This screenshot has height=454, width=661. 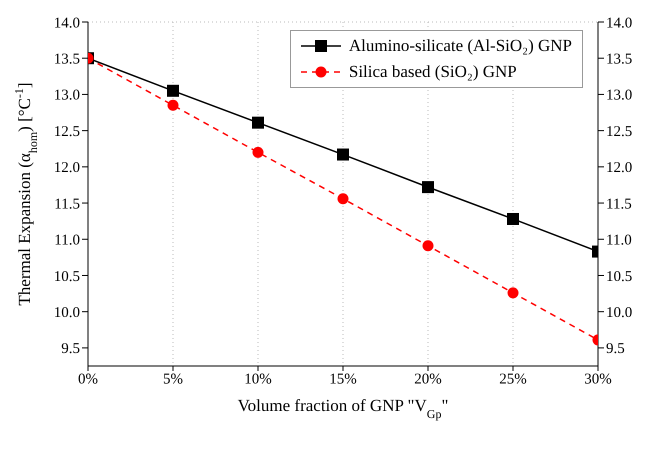 What do you see at coordinates (513, 380) in the screenshot?
I see `x-tick-label: 25%` at bounding box center [513, 380].